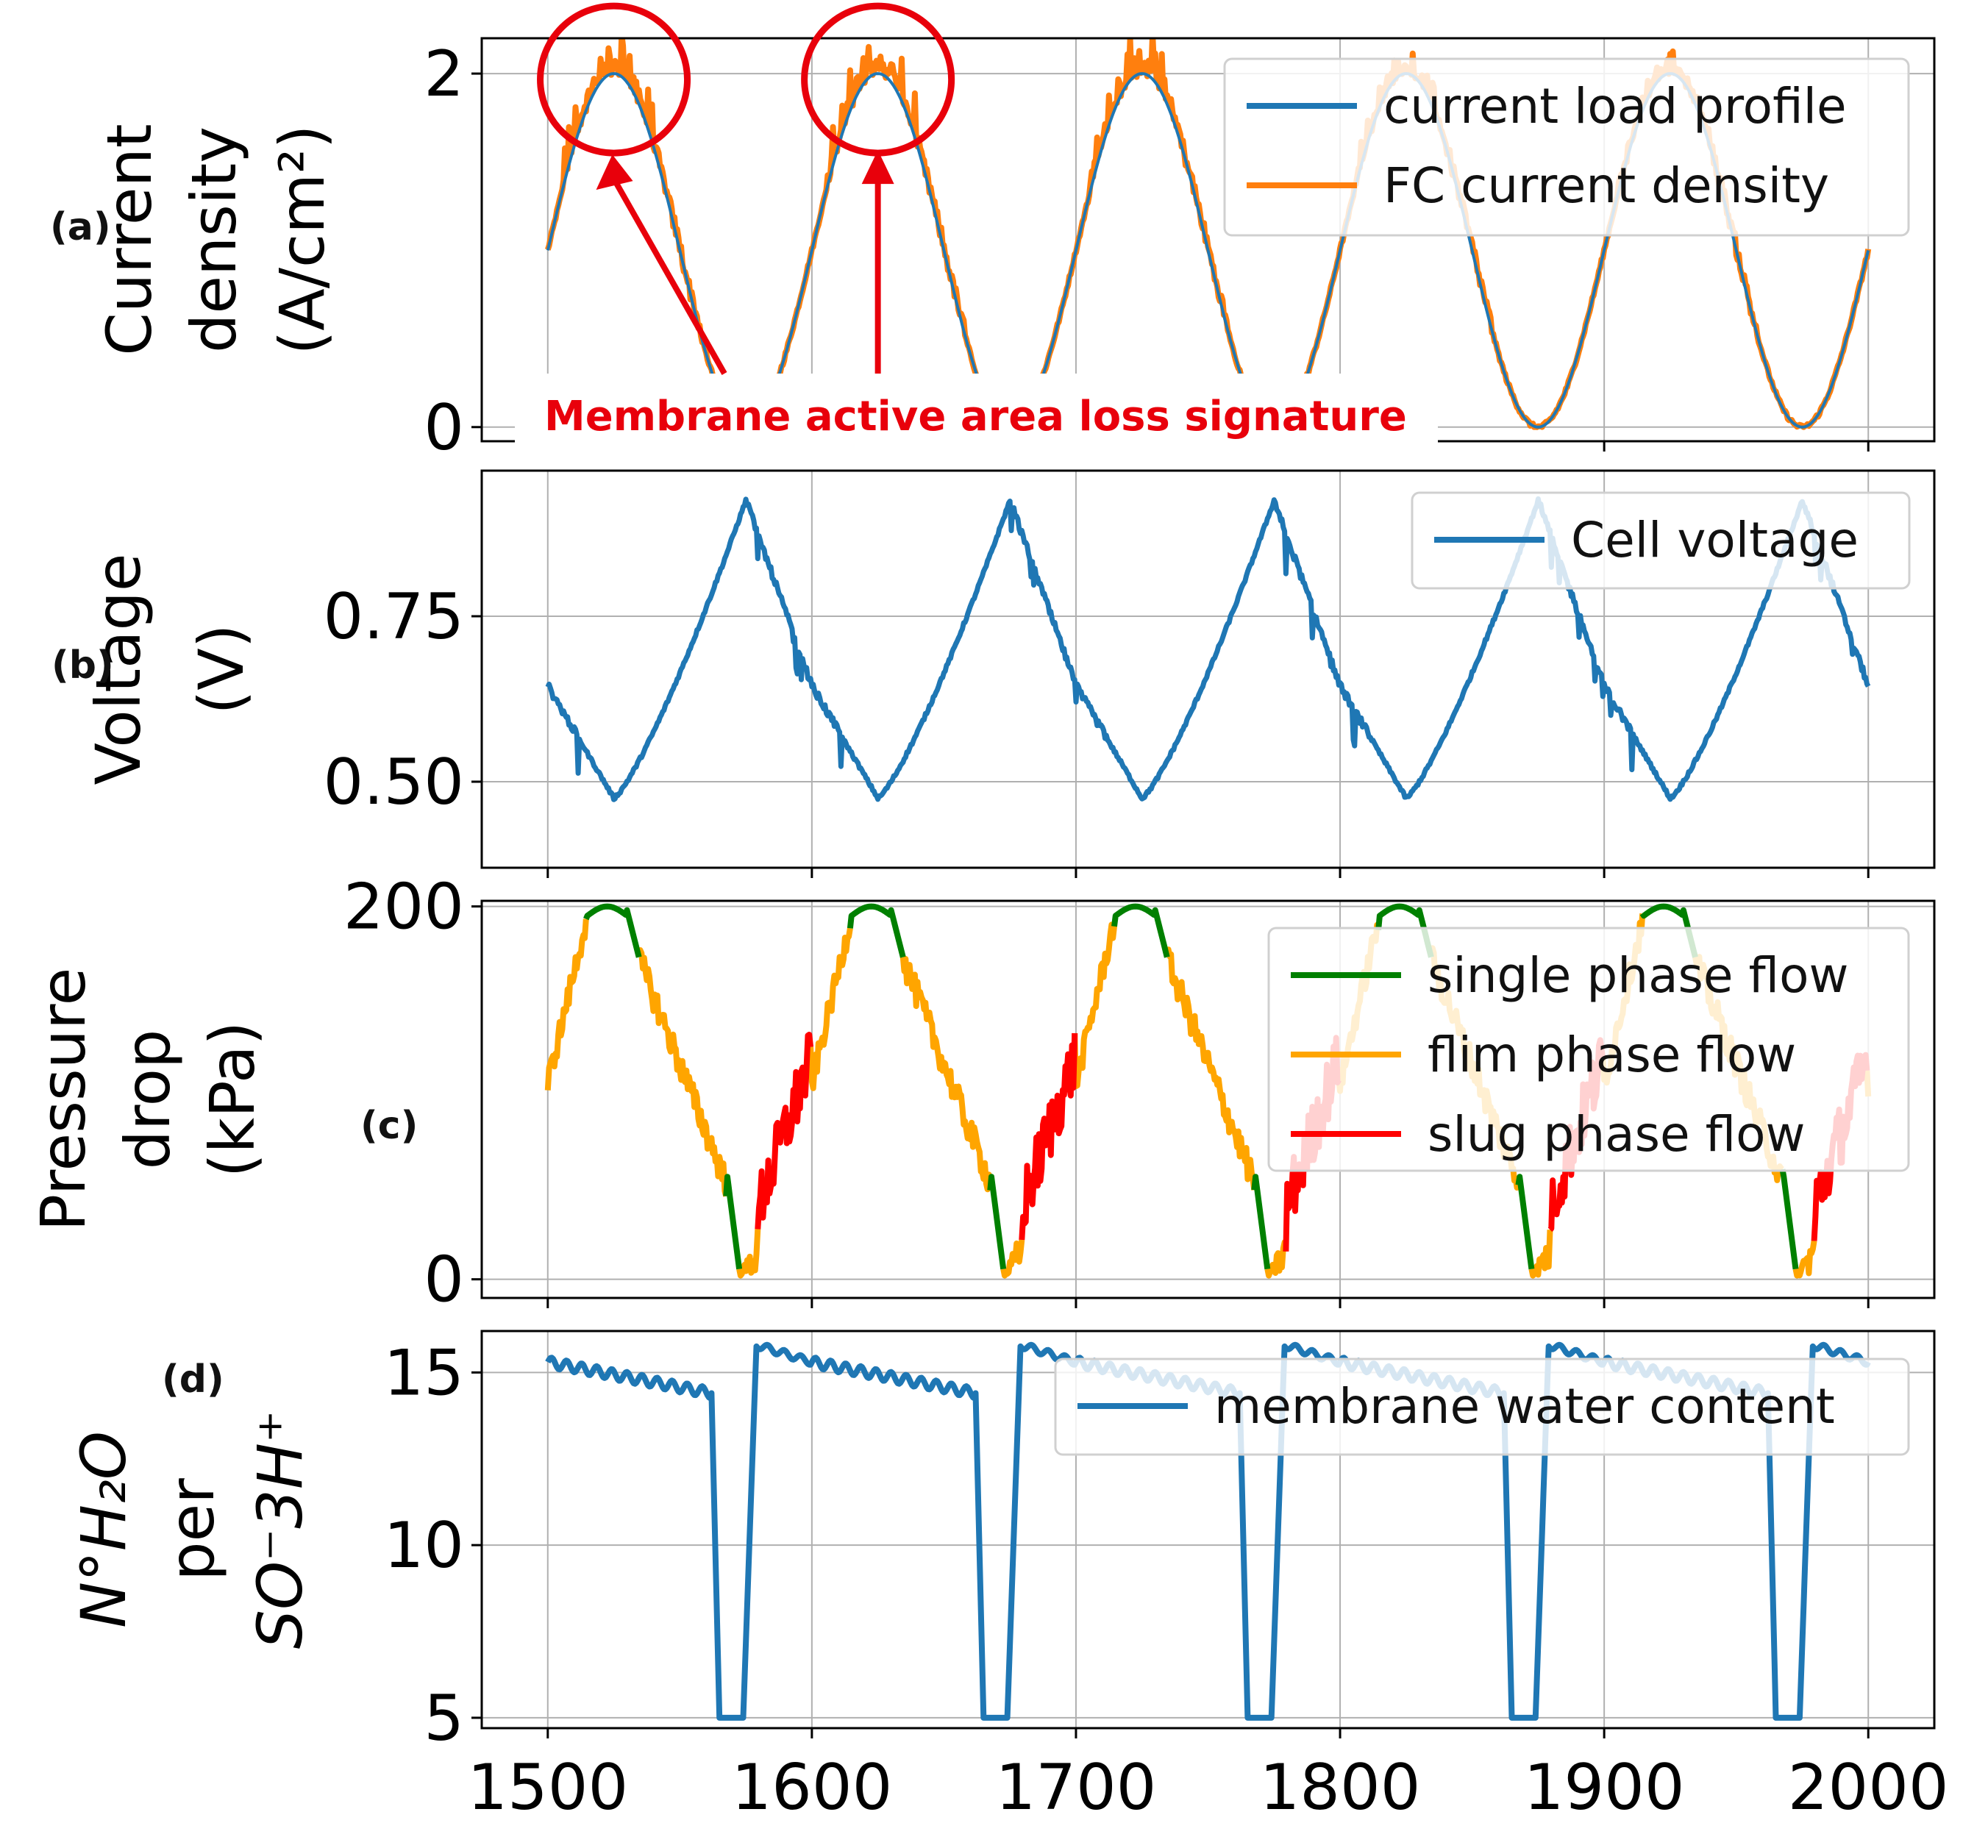  Describe the element at coordinates (977, 229) in the screenshot. I see `annotation-membrane-loss: Membrane active area loss signature` at that location.